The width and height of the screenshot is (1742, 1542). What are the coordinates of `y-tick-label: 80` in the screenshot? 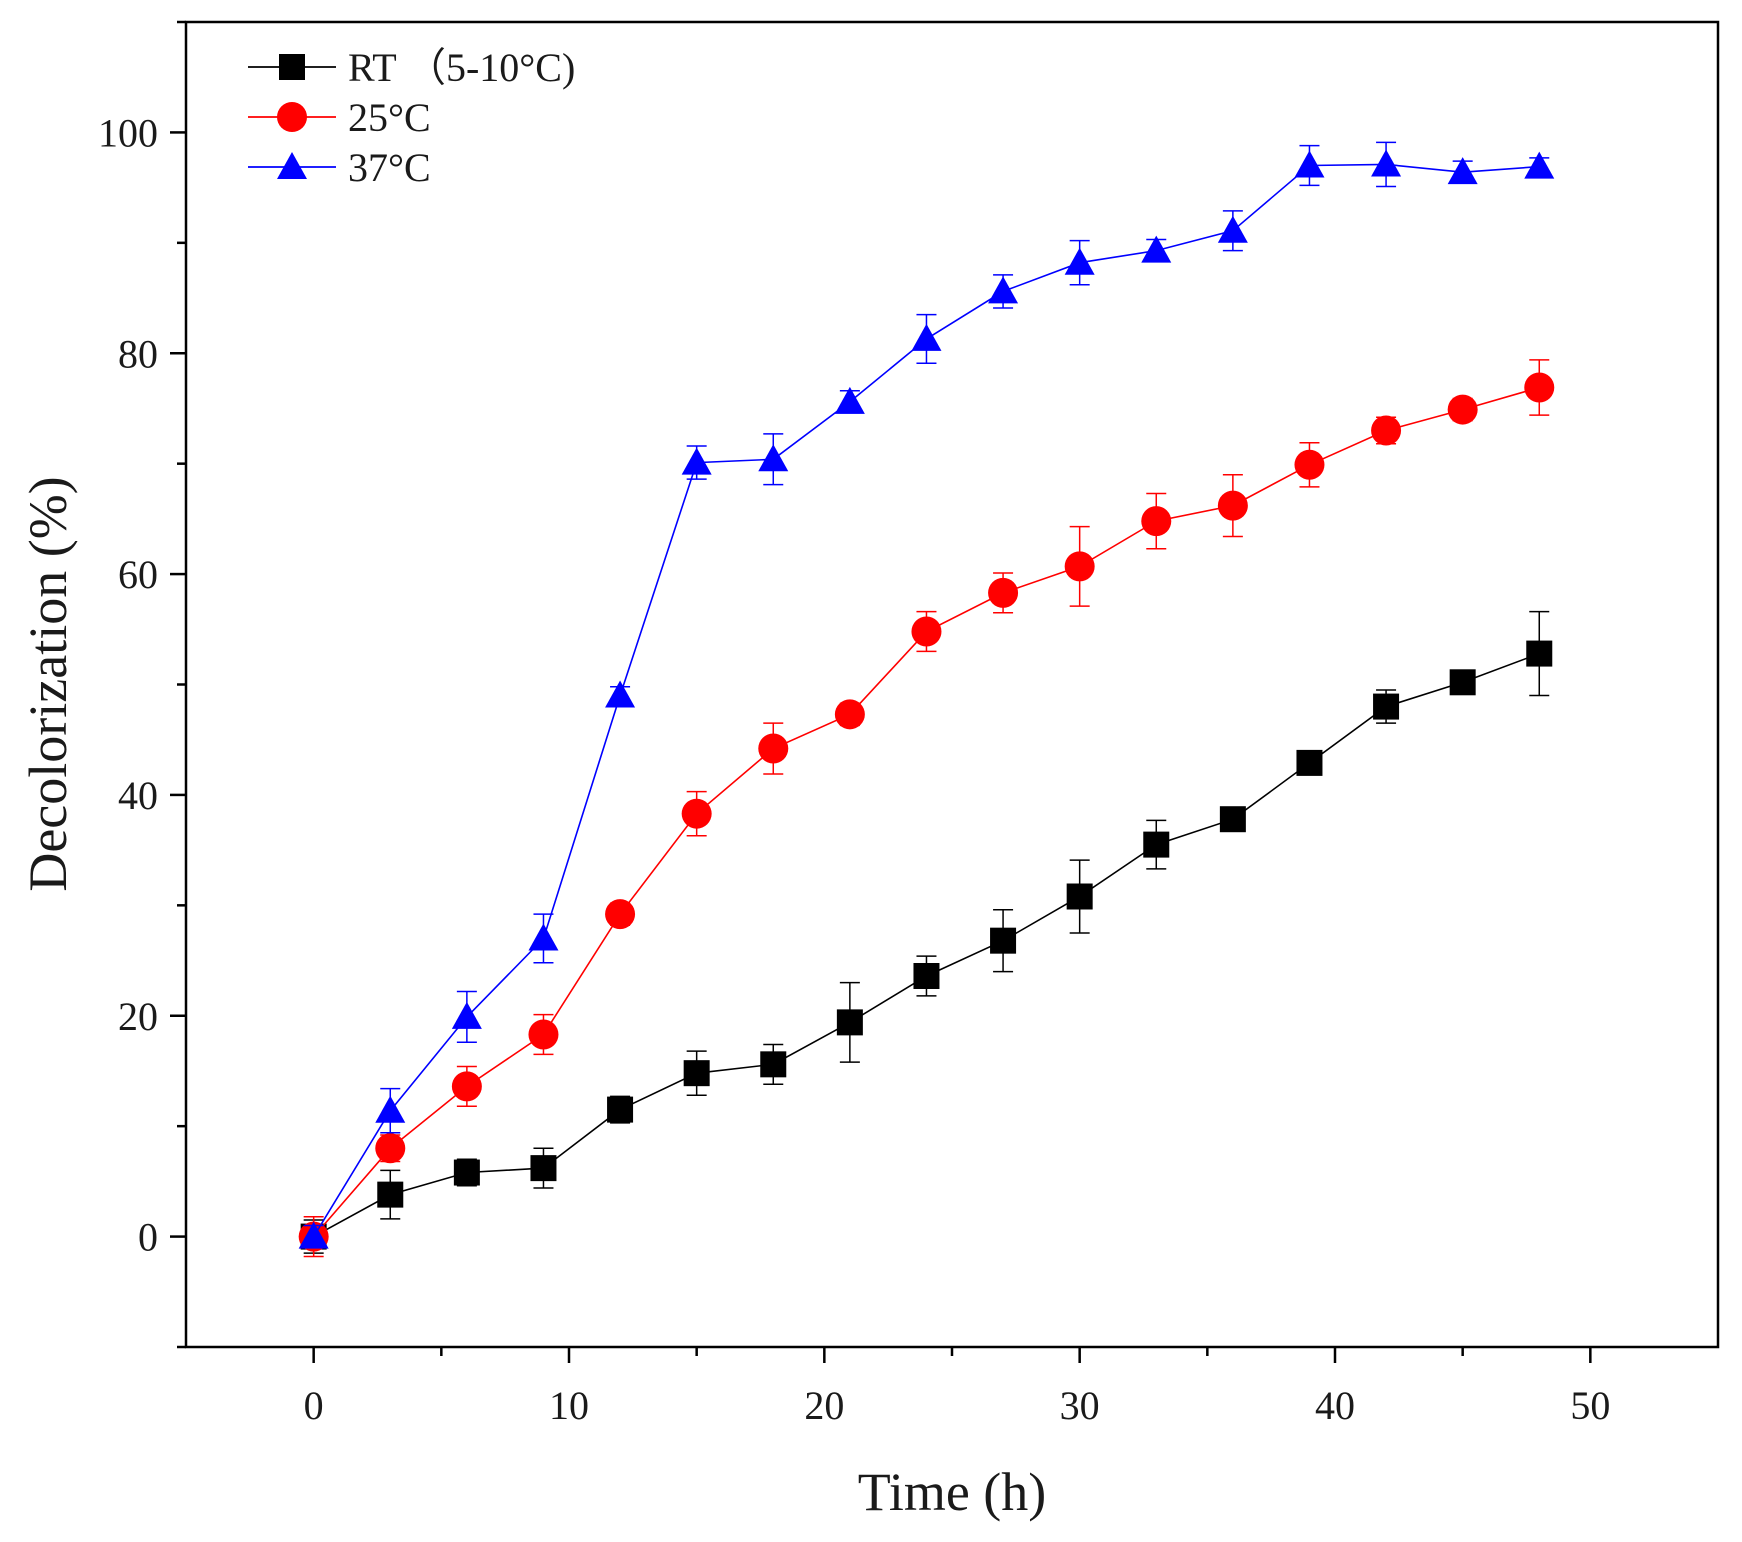 It's located at (138, 353).